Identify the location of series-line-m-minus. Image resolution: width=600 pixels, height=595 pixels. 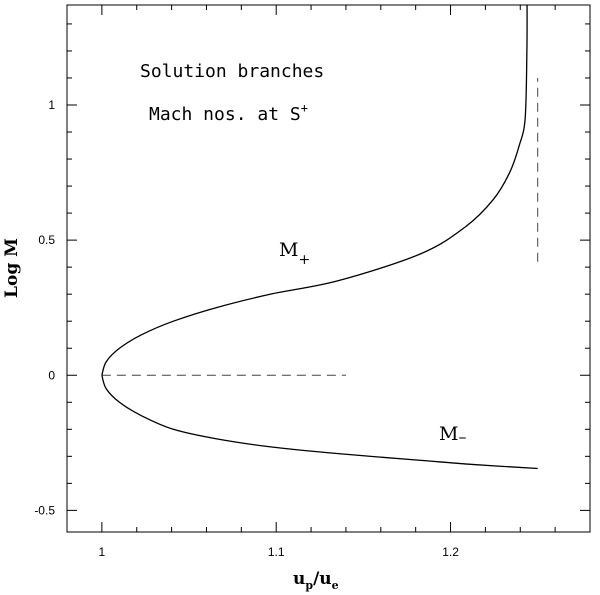
(319, 422).